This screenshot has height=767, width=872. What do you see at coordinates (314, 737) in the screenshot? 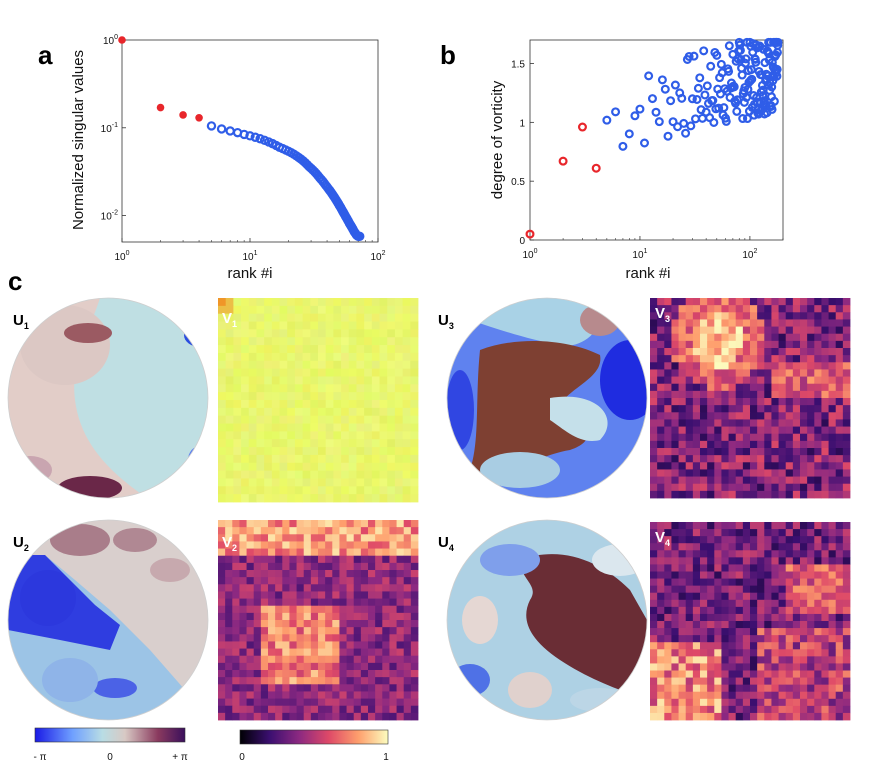
I see `magnitude-colorbar` at bounding box center [314, 737].